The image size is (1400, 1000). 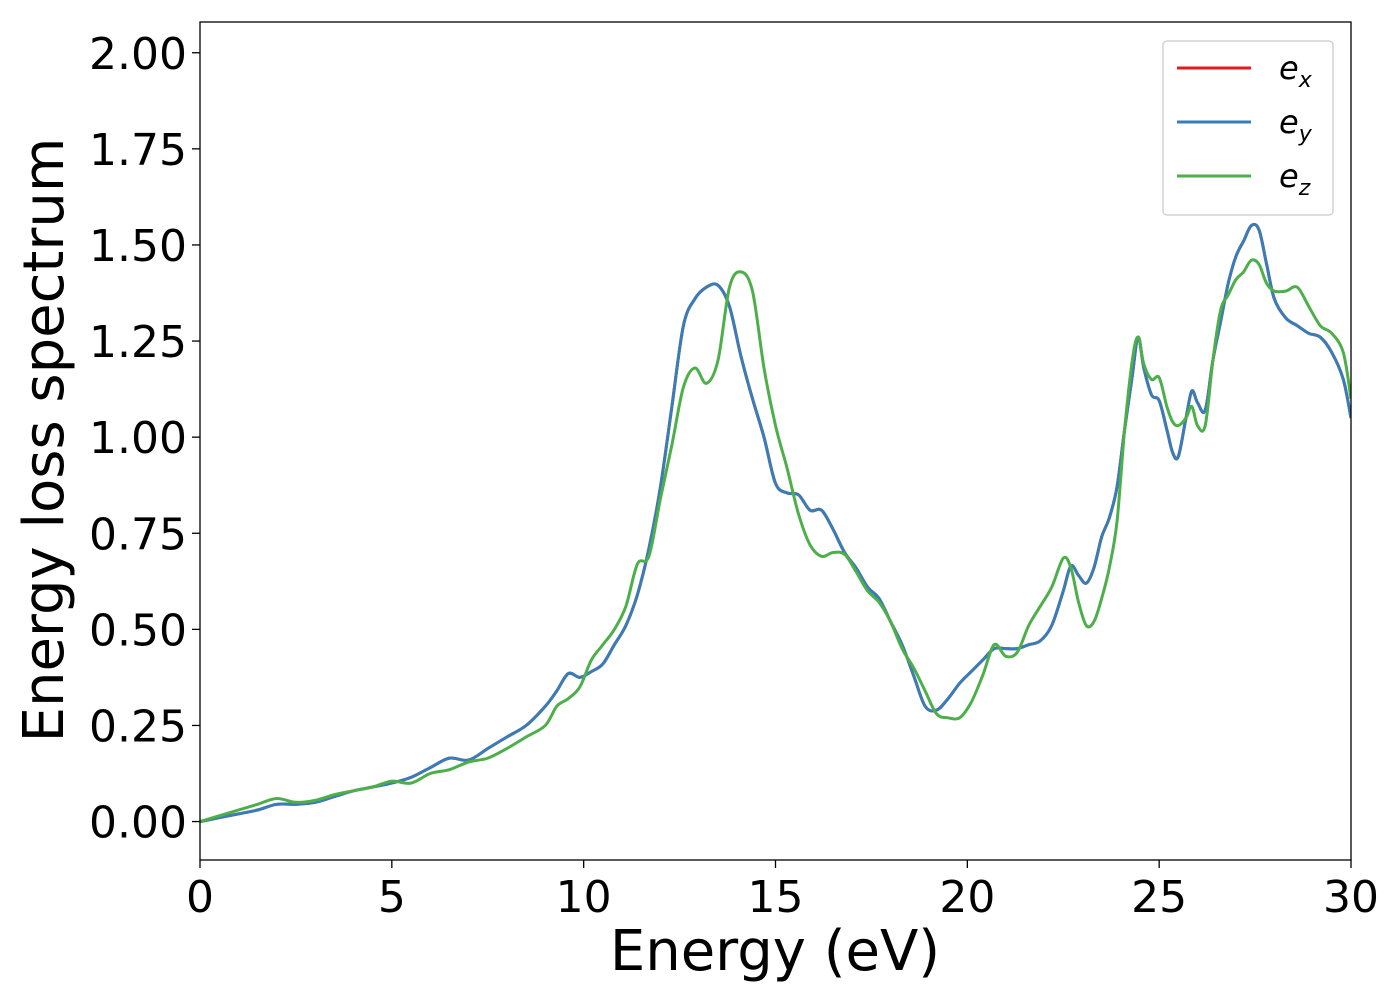 What do you see at coordinates (138, 630) in the screenshot?
I see `y-tick-label: 0.50` at bounding box center [138, 630].